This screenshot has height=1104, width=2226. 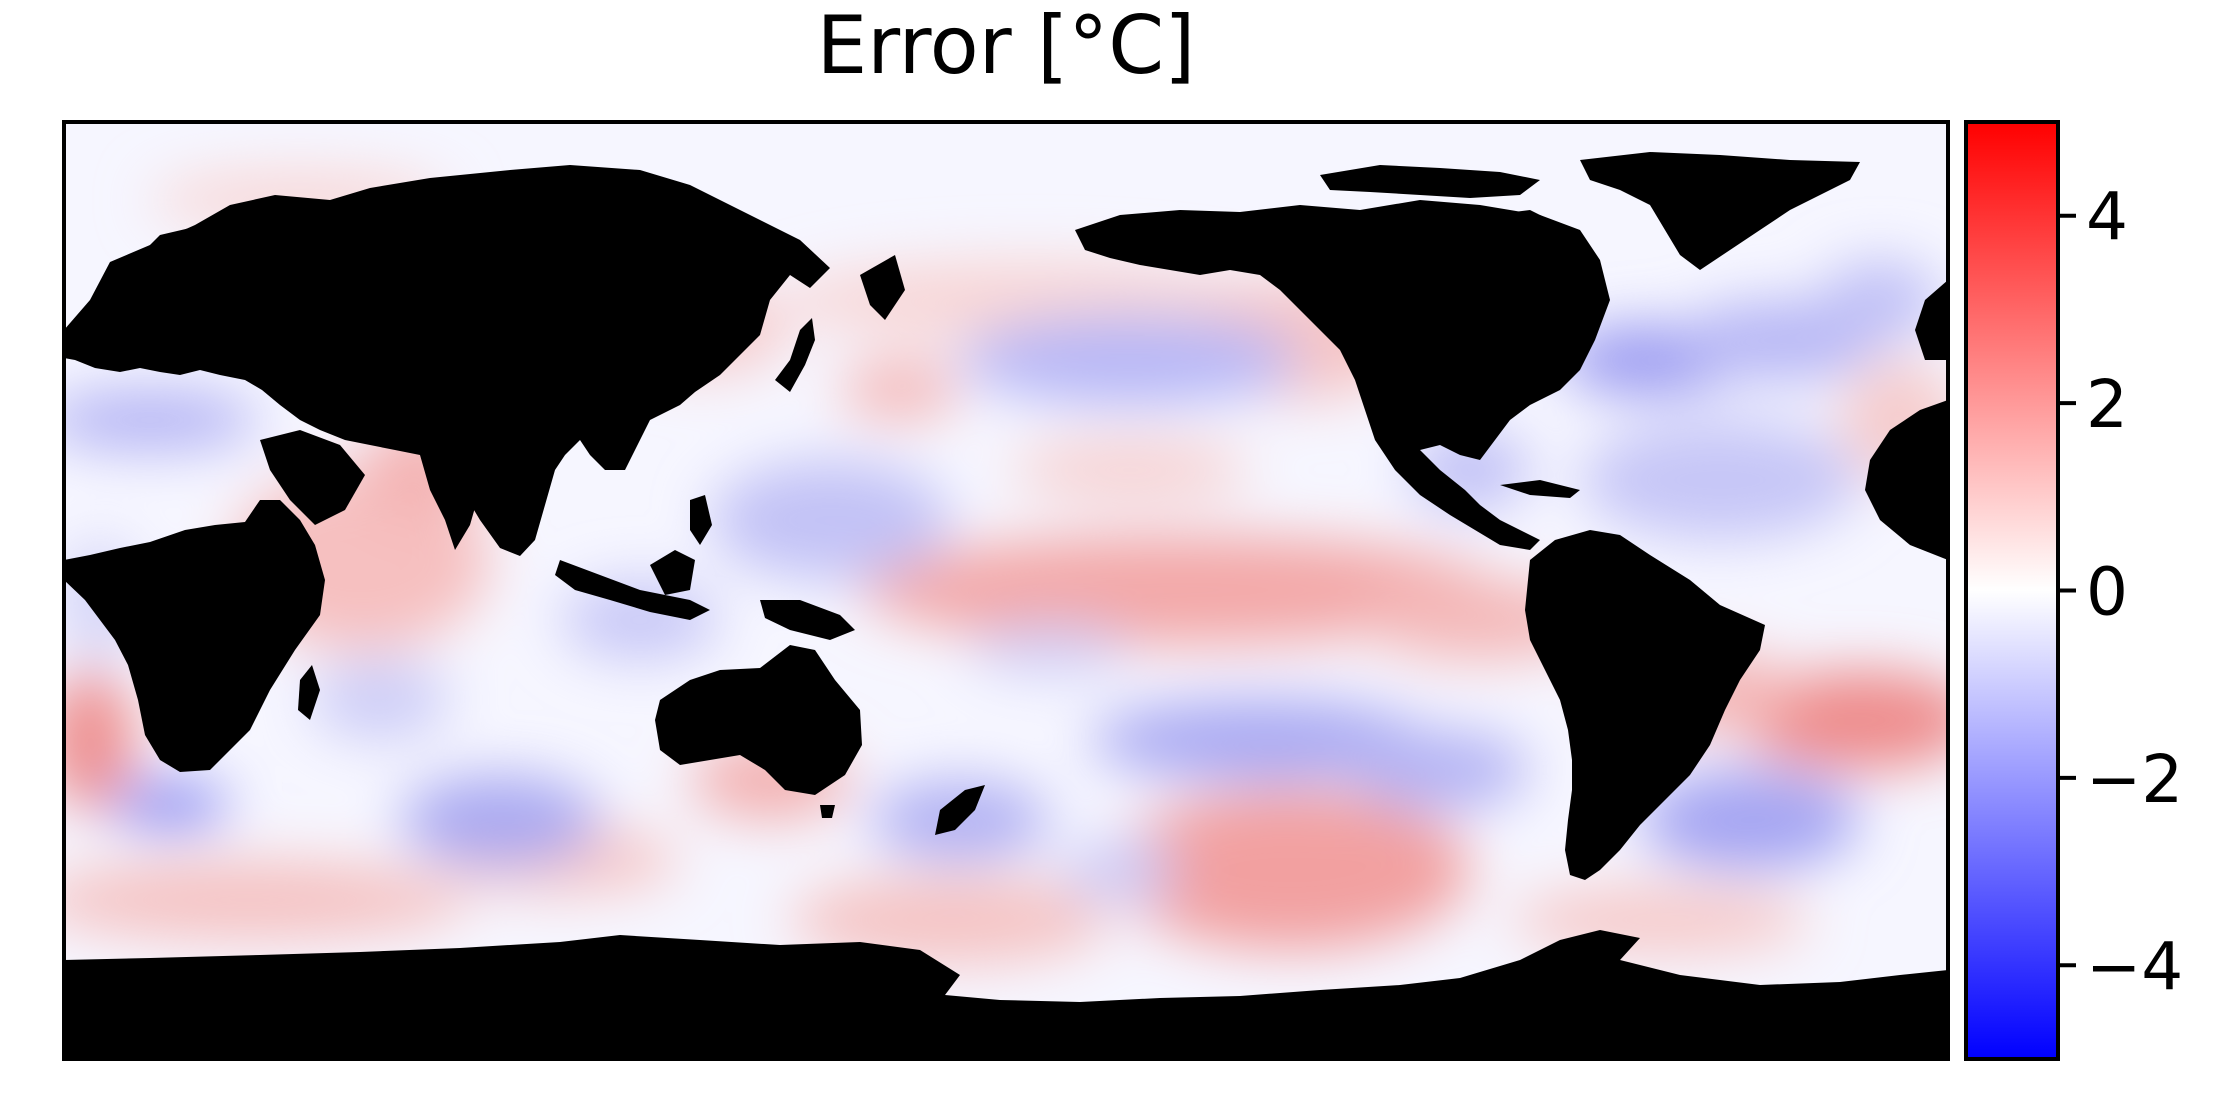 What do you see at coordinates (450, 502) in the screenshot?
I see `india-landmass` at bounding box center [450, 502].